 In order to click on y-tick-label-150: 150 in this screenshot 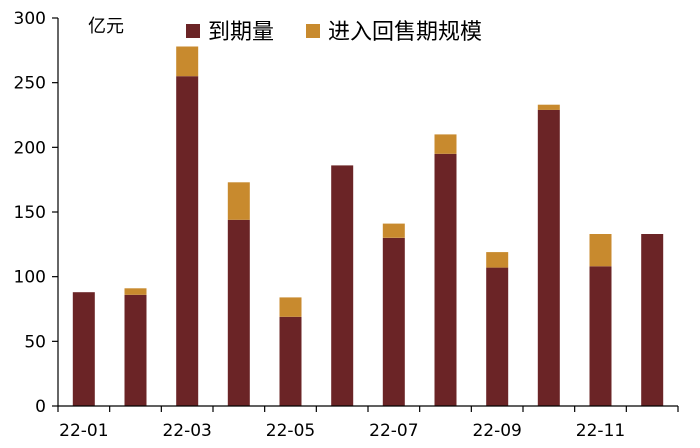, I will do `click(30, 213)`.